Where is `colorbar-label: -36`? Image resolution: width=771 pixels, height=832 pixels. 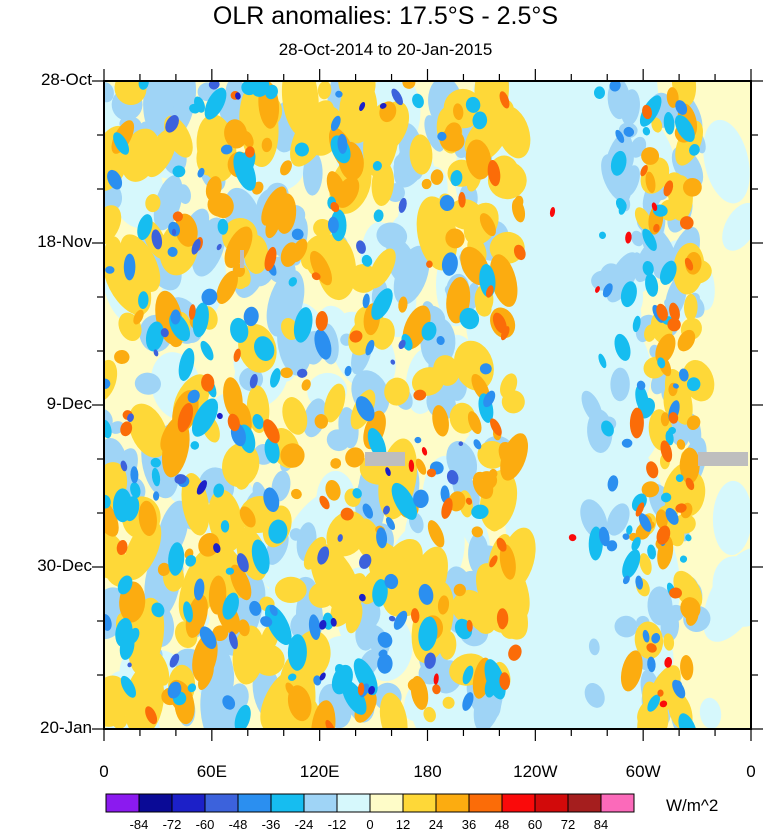 colorbar-label: -36 is located at coordinates (271, 824).